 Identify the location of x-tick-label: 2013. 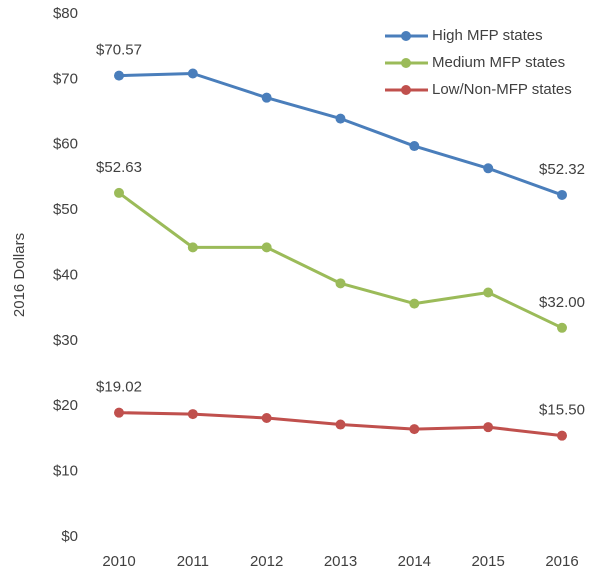
(340, 561).